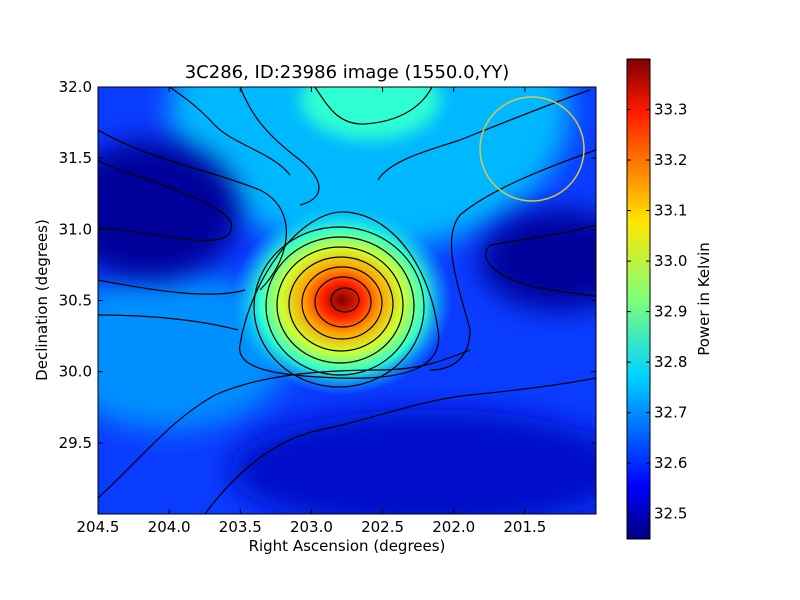 This screenshot has height=600, width=800. Describe the element at coordinates (670, 463) in the screenshot. I see `colorbar-tick-label: 32.6` at that location.